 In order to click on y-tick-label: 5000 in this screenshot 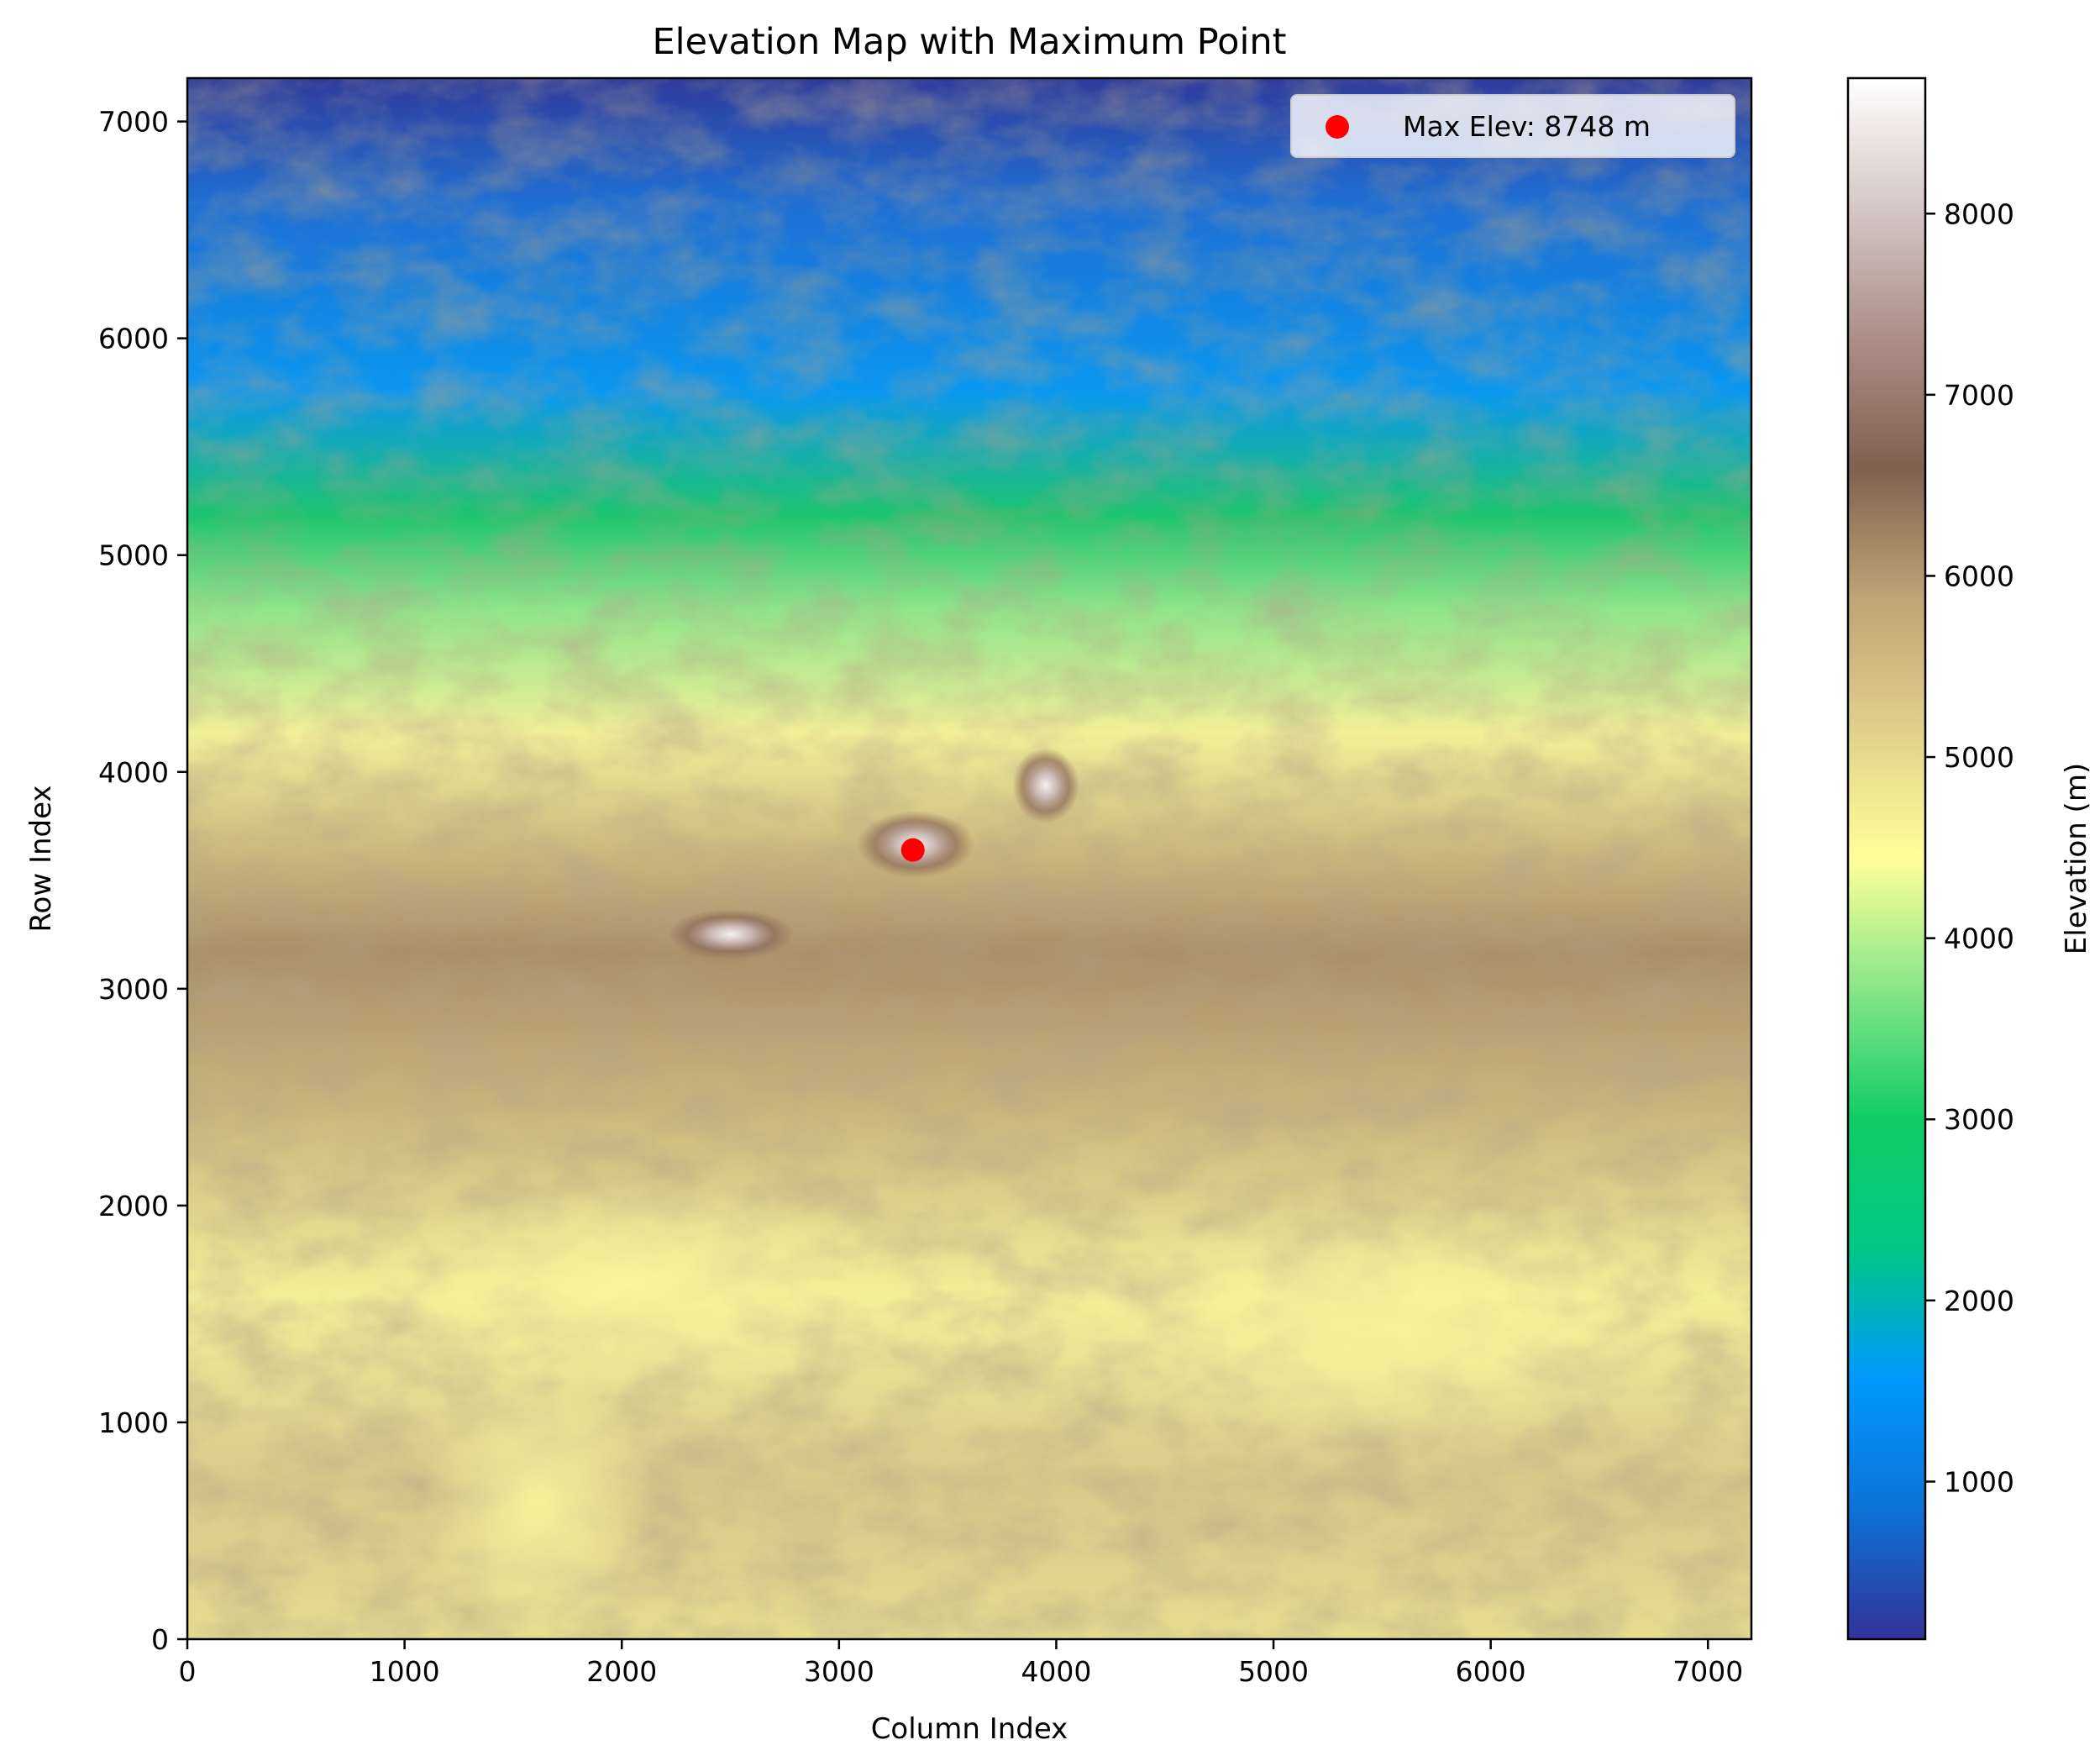, I will do `click(133, 556)`.